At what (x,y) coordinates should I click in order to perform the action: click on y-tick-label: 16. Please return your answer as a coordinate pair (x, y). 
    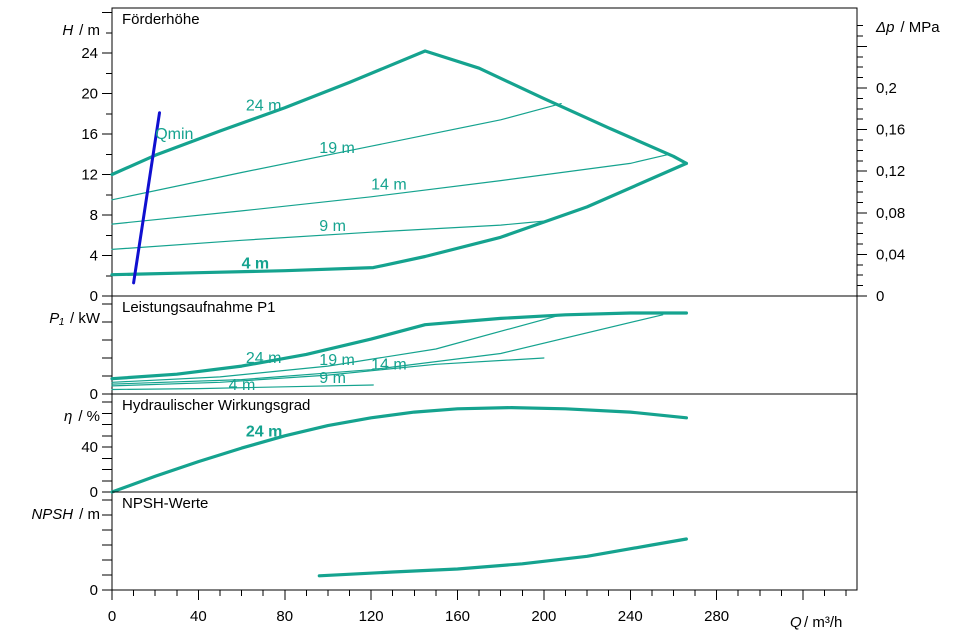
    Looking at the image, I should click on (89, 134).